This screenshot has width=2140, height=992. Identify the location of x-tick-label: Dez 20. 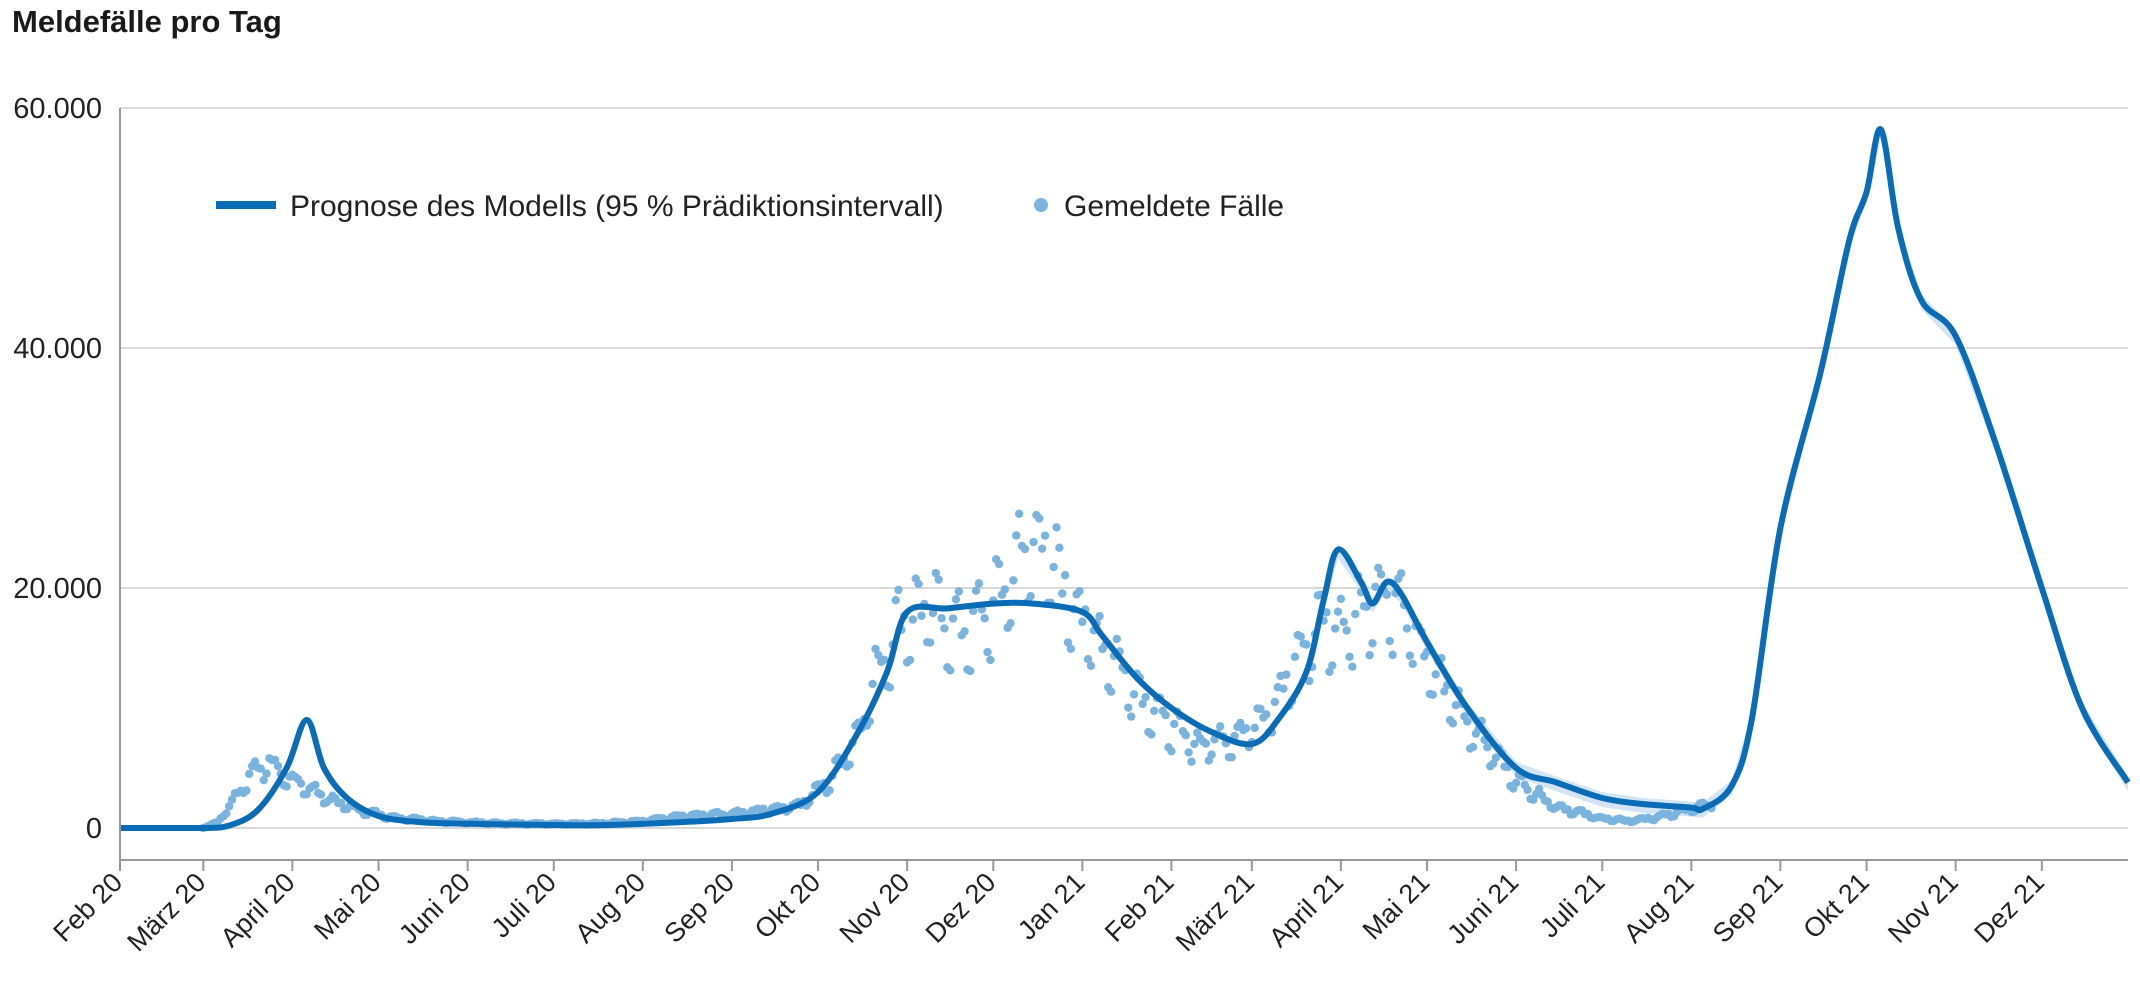
(961, 908).